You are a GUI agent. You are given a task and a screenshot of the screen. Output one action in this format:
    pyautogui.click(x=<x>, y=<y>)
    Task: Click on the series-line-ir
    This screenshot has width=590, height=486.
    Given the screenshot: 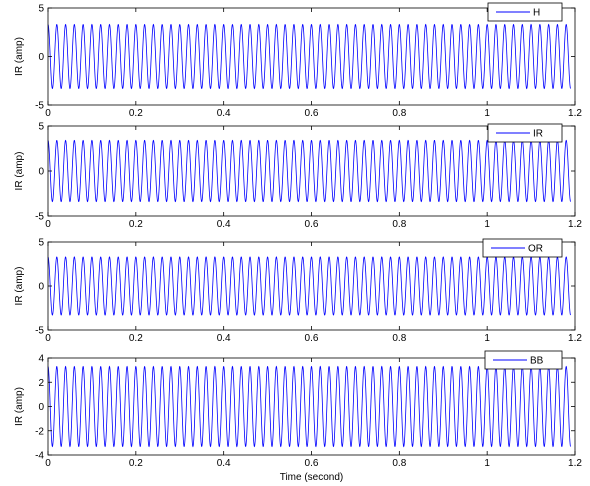 What is the action you would take?
    pyautogui.click(x=309, y=171)
    